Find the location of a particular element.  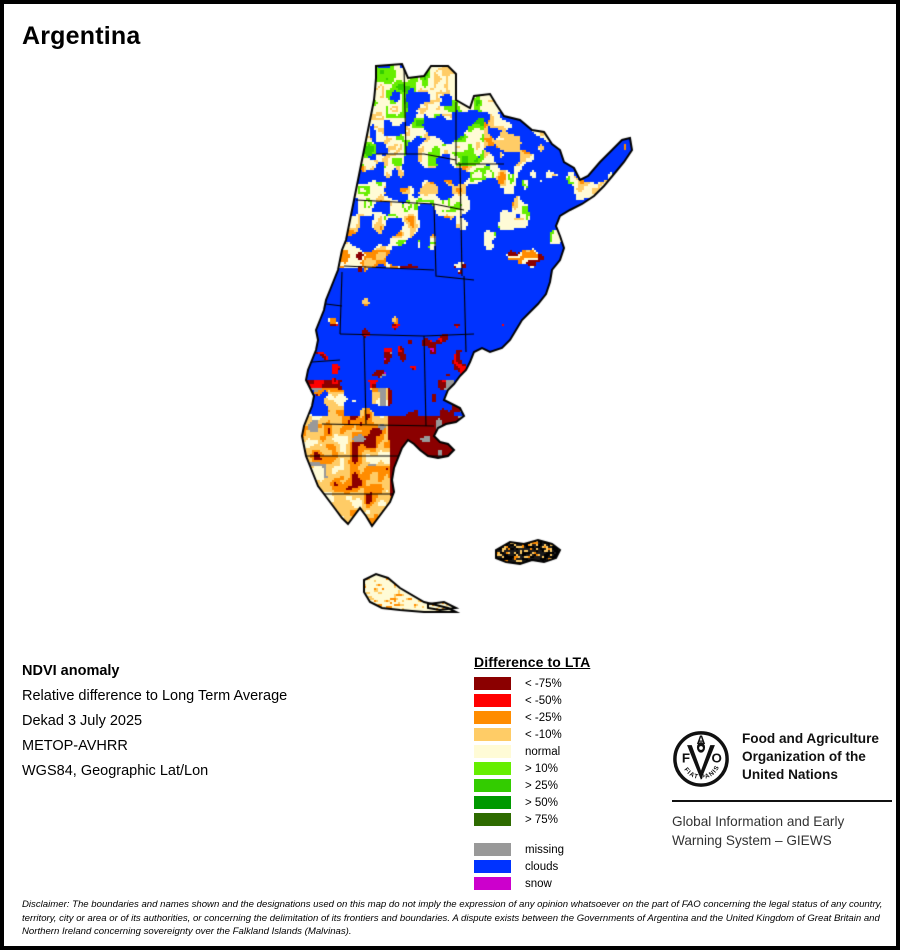

legend-spacer is located at coordinates (559, 834).